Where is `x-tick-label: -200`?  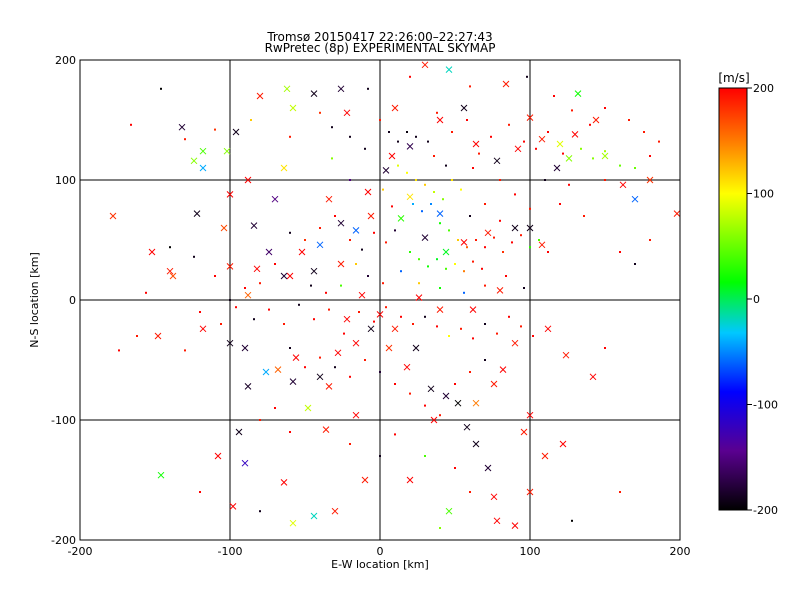 x-tick-label: -200 is located at coordinates (80, 551).